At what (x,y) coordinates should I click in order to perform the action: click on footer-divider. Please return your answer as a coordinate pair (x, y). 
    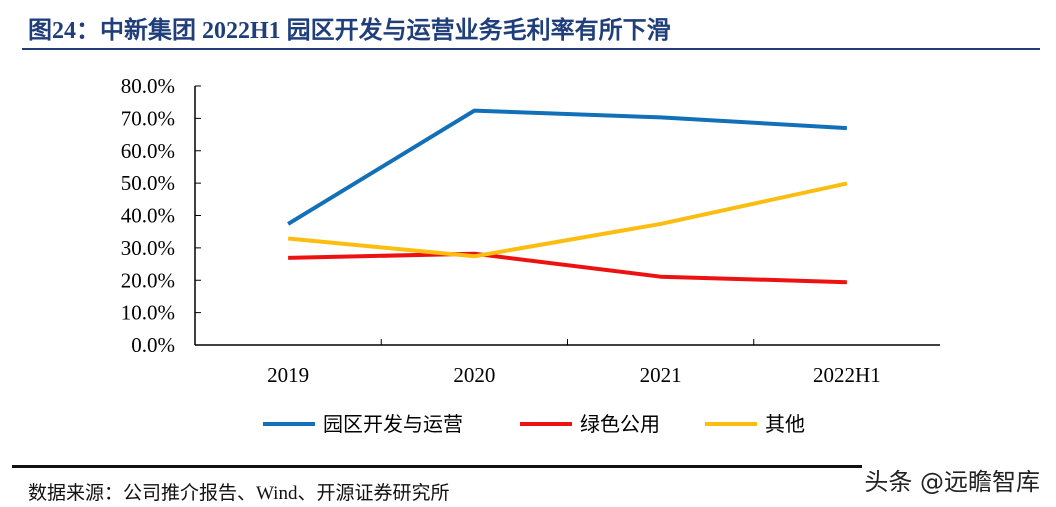
    Looking at the image, I should click on (527, 466).